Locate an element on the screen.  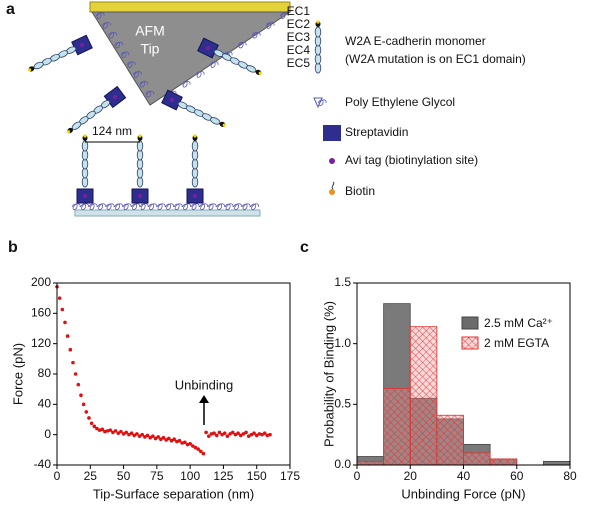
y-tick-label: 40 is located at coordinates (45, 404).